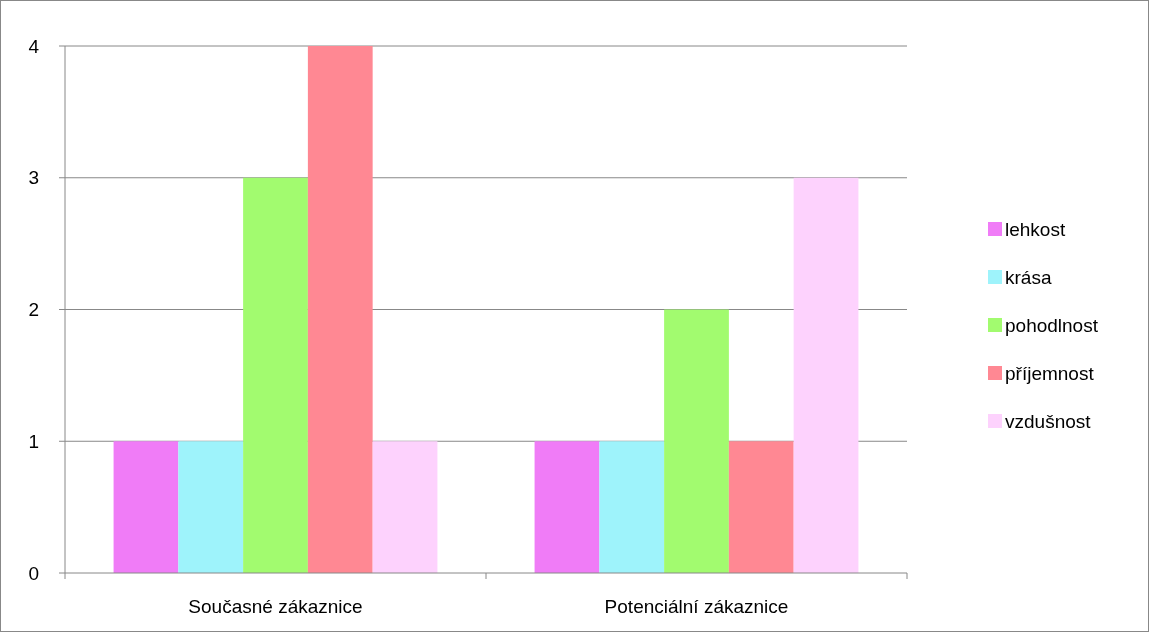 The width and height of the screenshot is (1149, 632). What do you see at coordinates (275, 606) in the screenshot?
I see `x-tick-label: Současné zákaznice` at bounding box center [275, 606].